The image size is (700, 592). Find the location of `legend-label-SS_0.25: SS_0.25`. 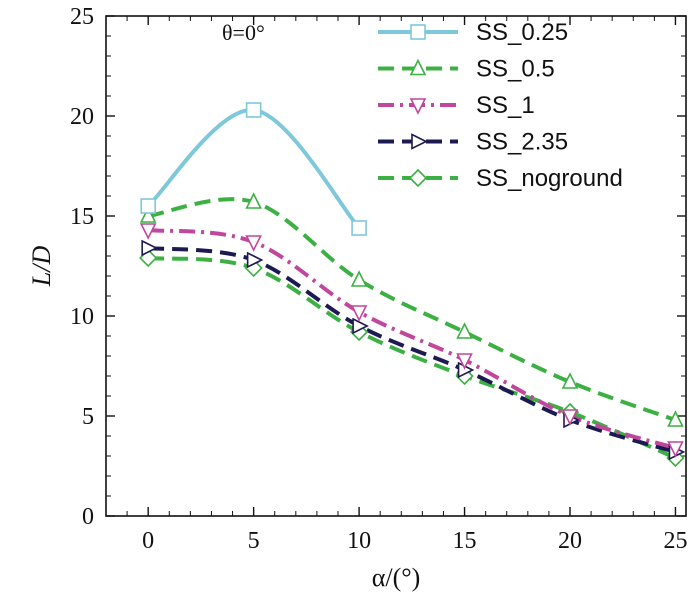

legend-label-SS_0.25: SS_0.25 is located at coordinates (522, 32).